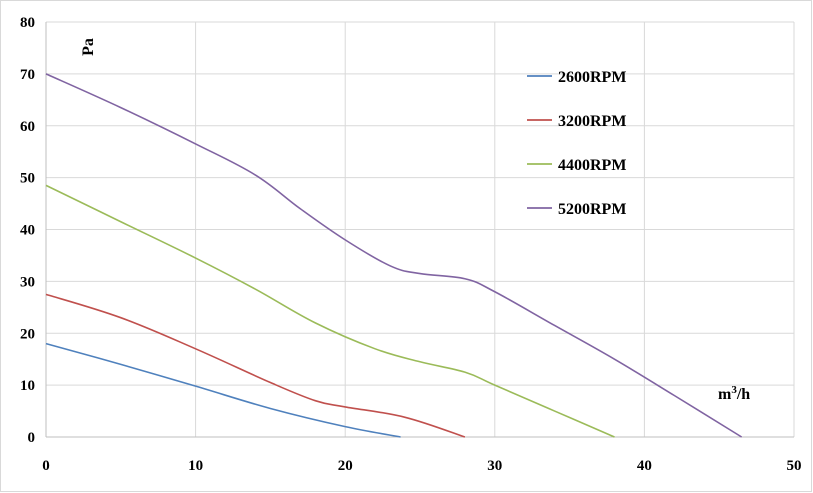 The height and width of the screenshot is (493, 813). I want to click on x-axis-label: m3/h, so click(734, 393).